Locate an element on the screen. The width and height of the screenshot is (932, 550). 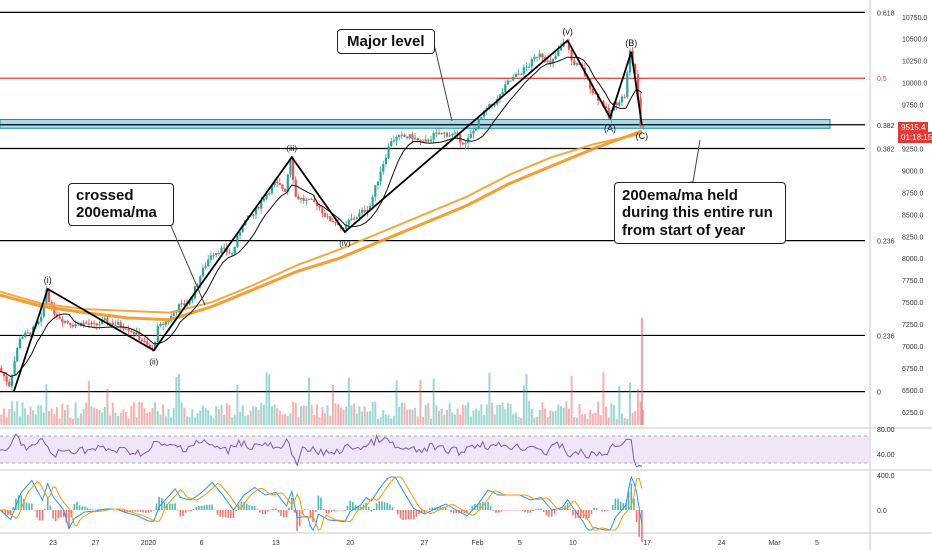
wave-label: (iv) is located at coordinates (344, 243).